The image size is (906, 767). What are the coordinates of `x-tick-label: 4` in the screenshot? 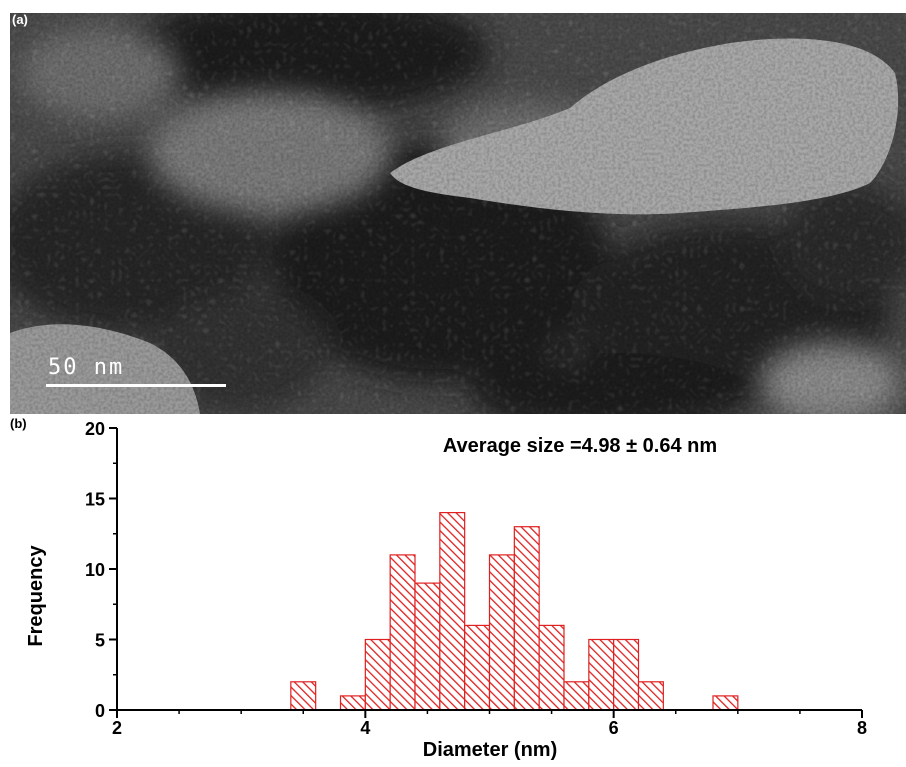 It's located at (365, 728).